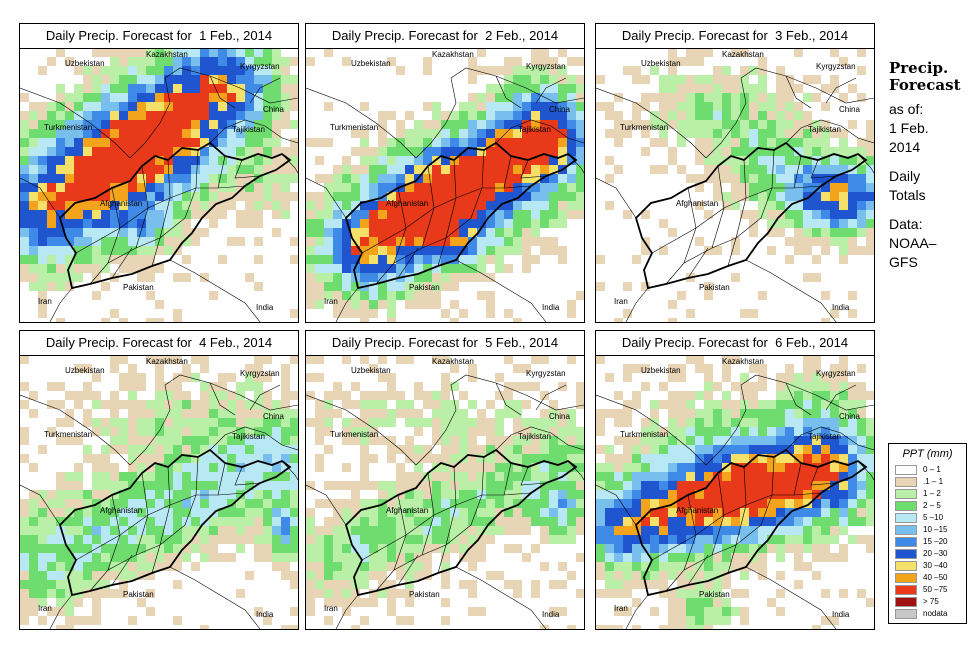 Image resolution: width=975 pixels, height=646 pixels. What do you see at coordinates (797, 479) in the screenshot?
I see `province-border` at bounding box center [797, 479].